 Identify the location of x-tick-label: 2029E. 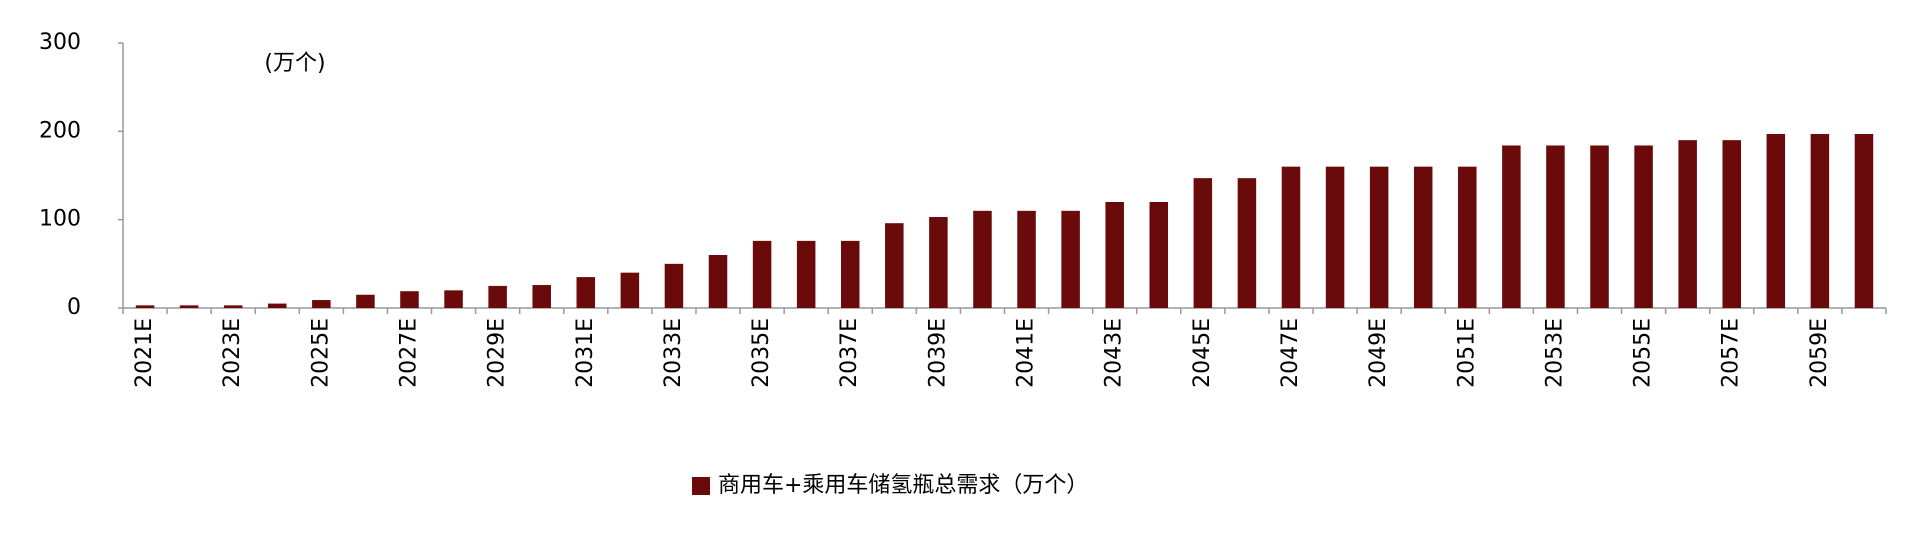
(497, 353).